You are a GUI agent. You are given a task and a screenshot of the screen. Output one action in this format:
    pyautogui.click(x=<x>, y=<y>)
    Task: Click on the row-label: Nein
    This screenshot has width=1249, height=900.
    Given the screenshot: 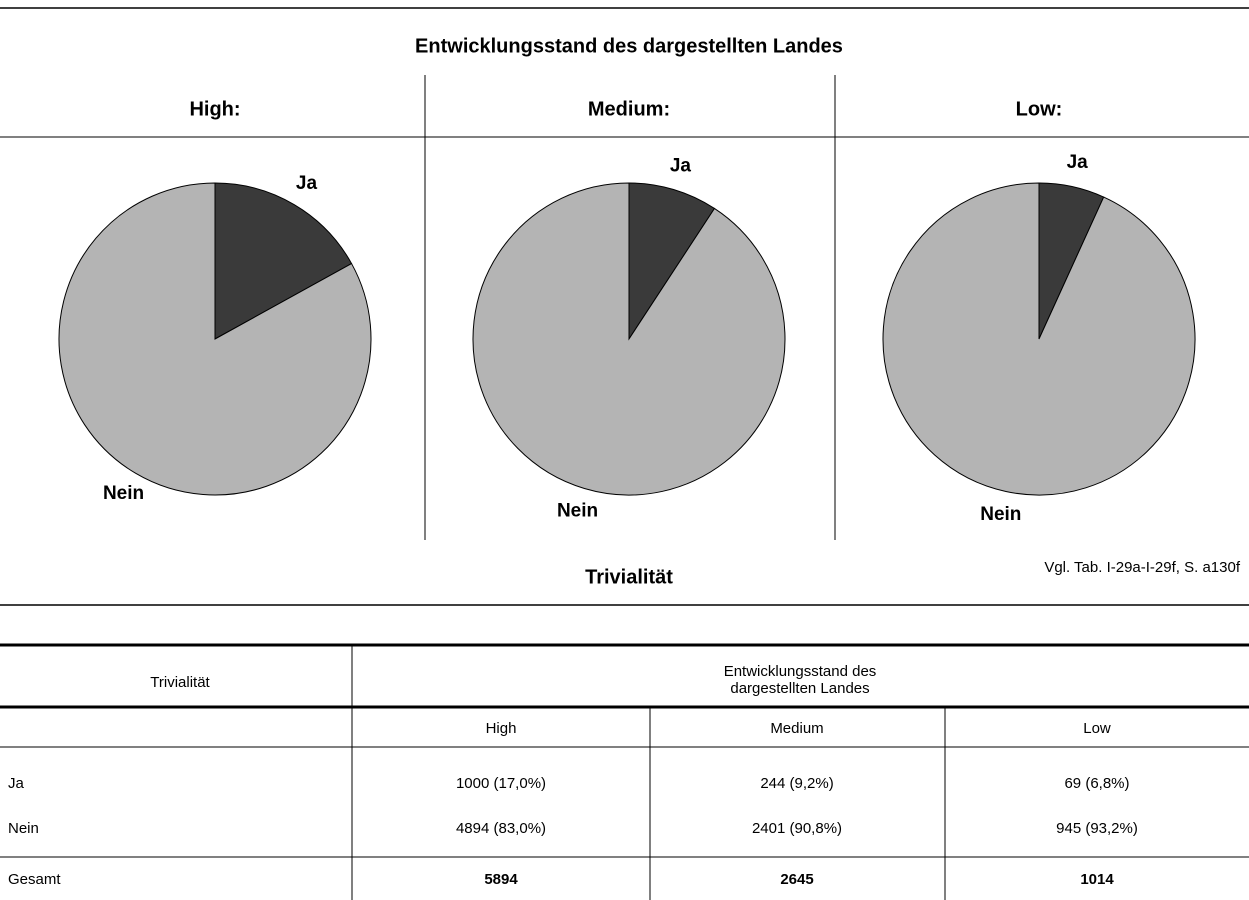 What is the action you would take?
    pyautogui.click(x=23, y=828)
    